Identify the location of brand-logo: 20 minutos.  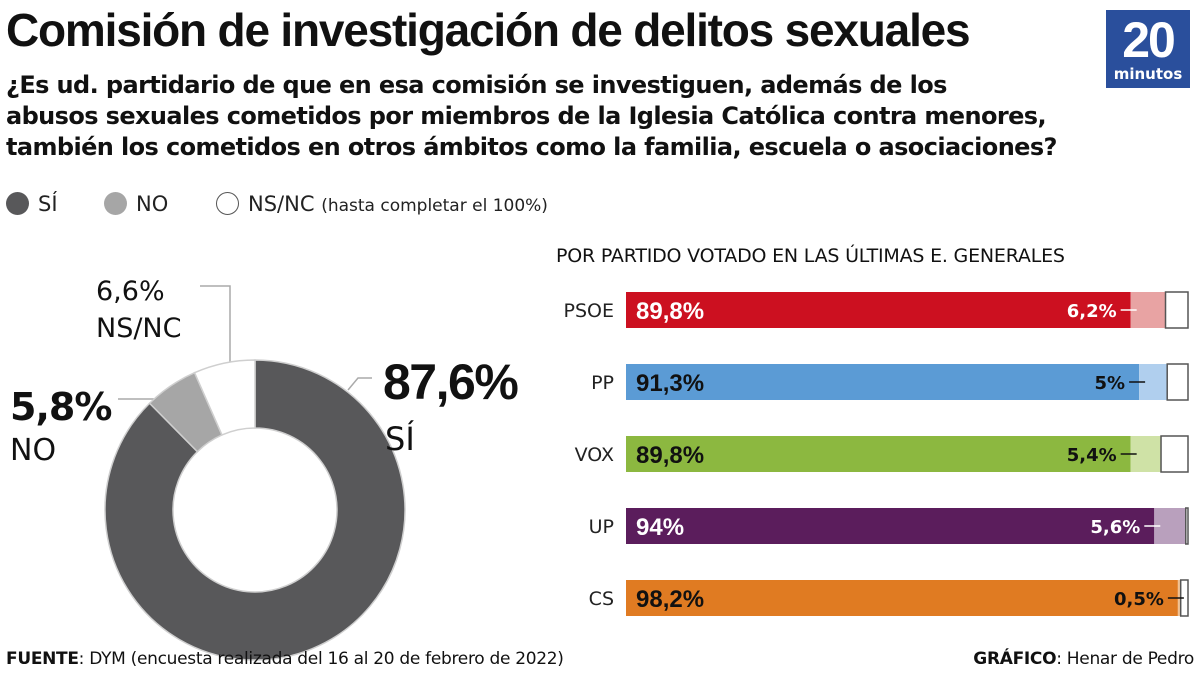
(1148, 49).